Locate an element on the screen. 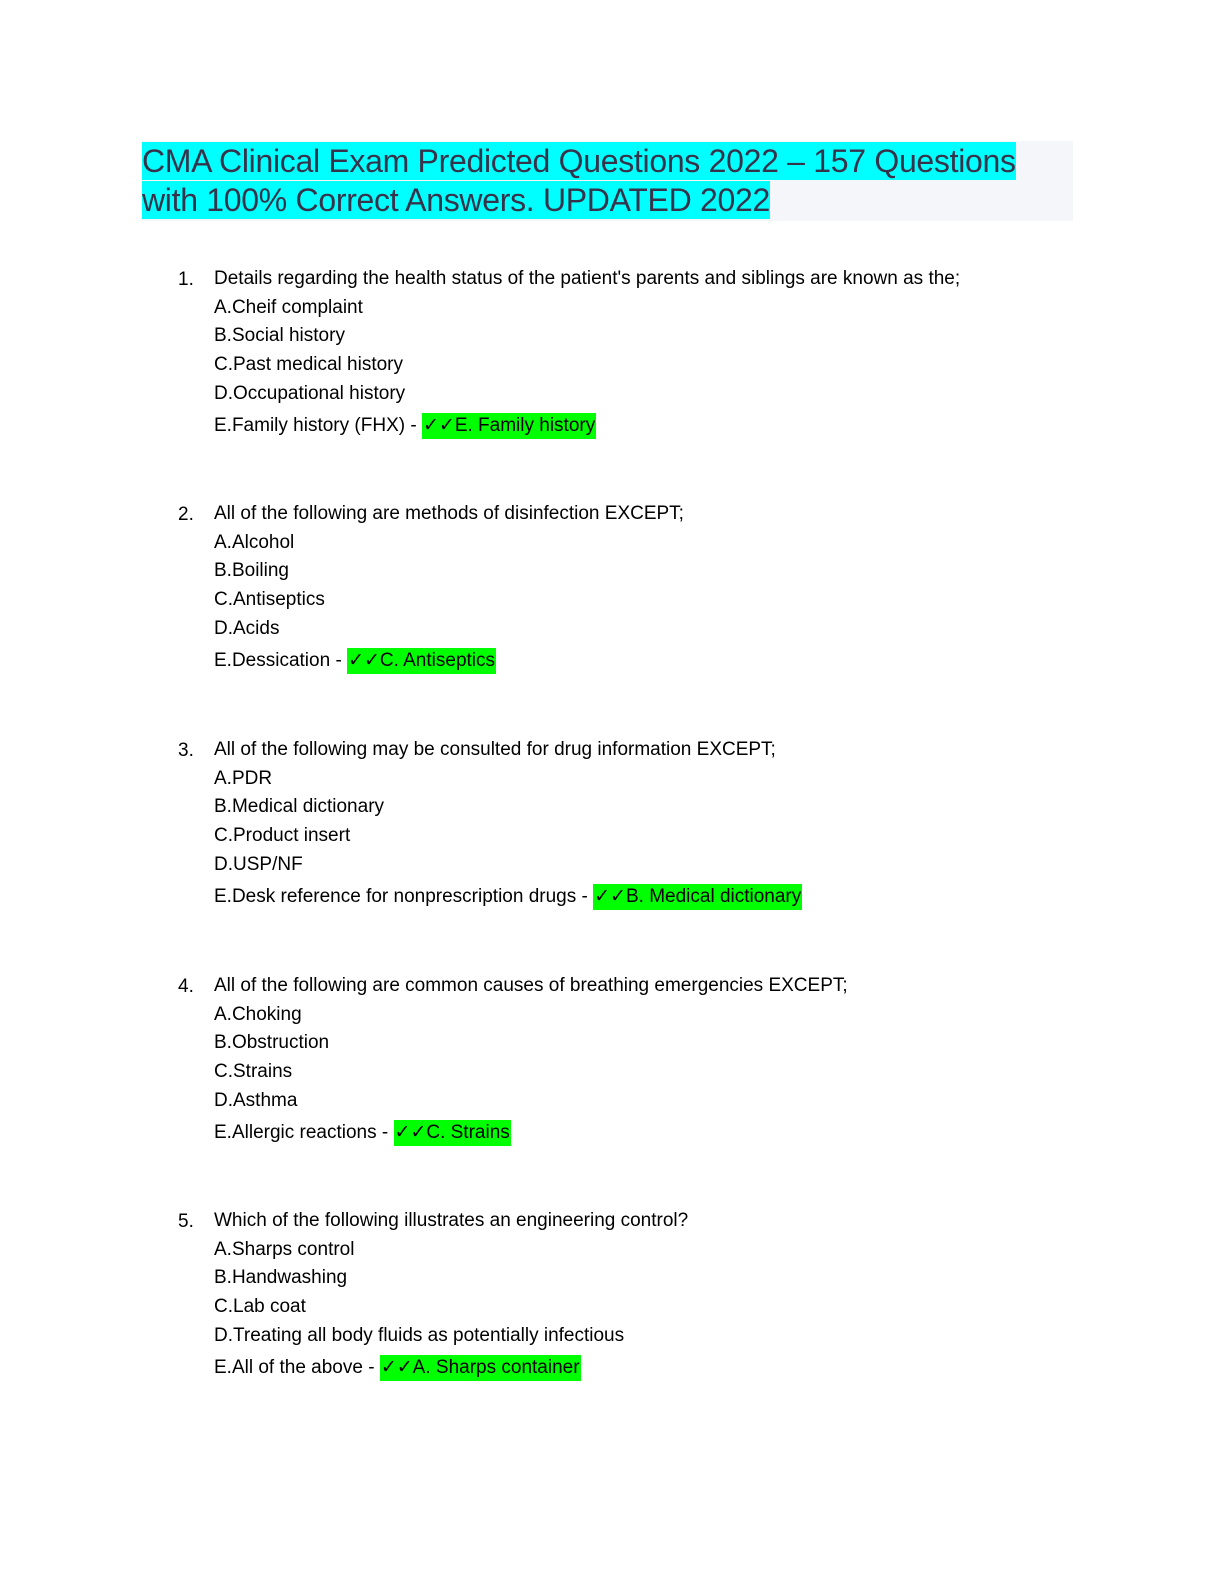  answer-option-last: E.Allergic reactions - ✓✓C. Strains is located at coordinates (531, 1132).